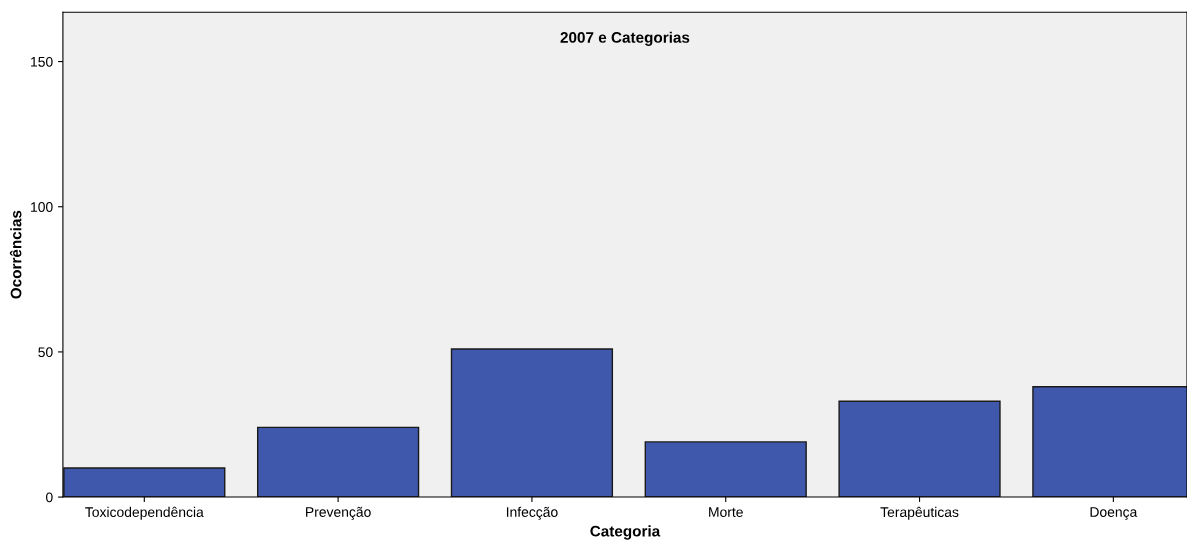 The image size is (1187, 556). What do you see at coordinates (144, 513) in the screenshot?
I see `x-tick-label: Toxicodependência` at bounding box center [144, 513].